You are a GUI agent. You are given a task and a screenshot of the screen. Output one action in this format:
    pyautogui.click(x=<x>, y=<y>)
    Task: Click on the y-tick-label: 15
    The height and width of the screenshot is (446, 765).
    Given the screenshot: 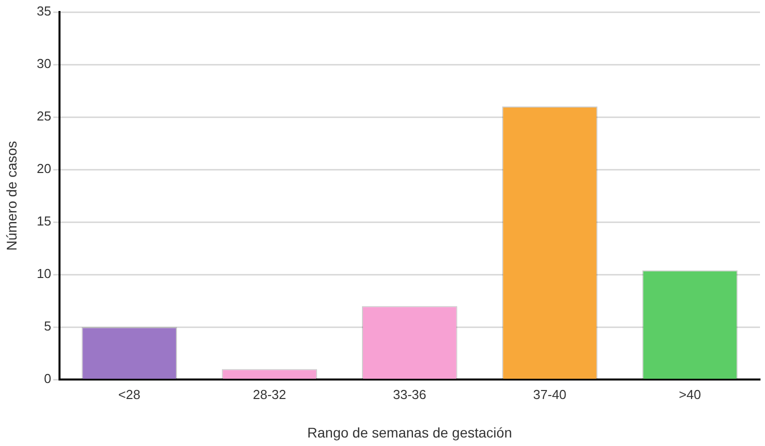 What is the action you would take?
    pyautogui.click(x=44, y=221)
    